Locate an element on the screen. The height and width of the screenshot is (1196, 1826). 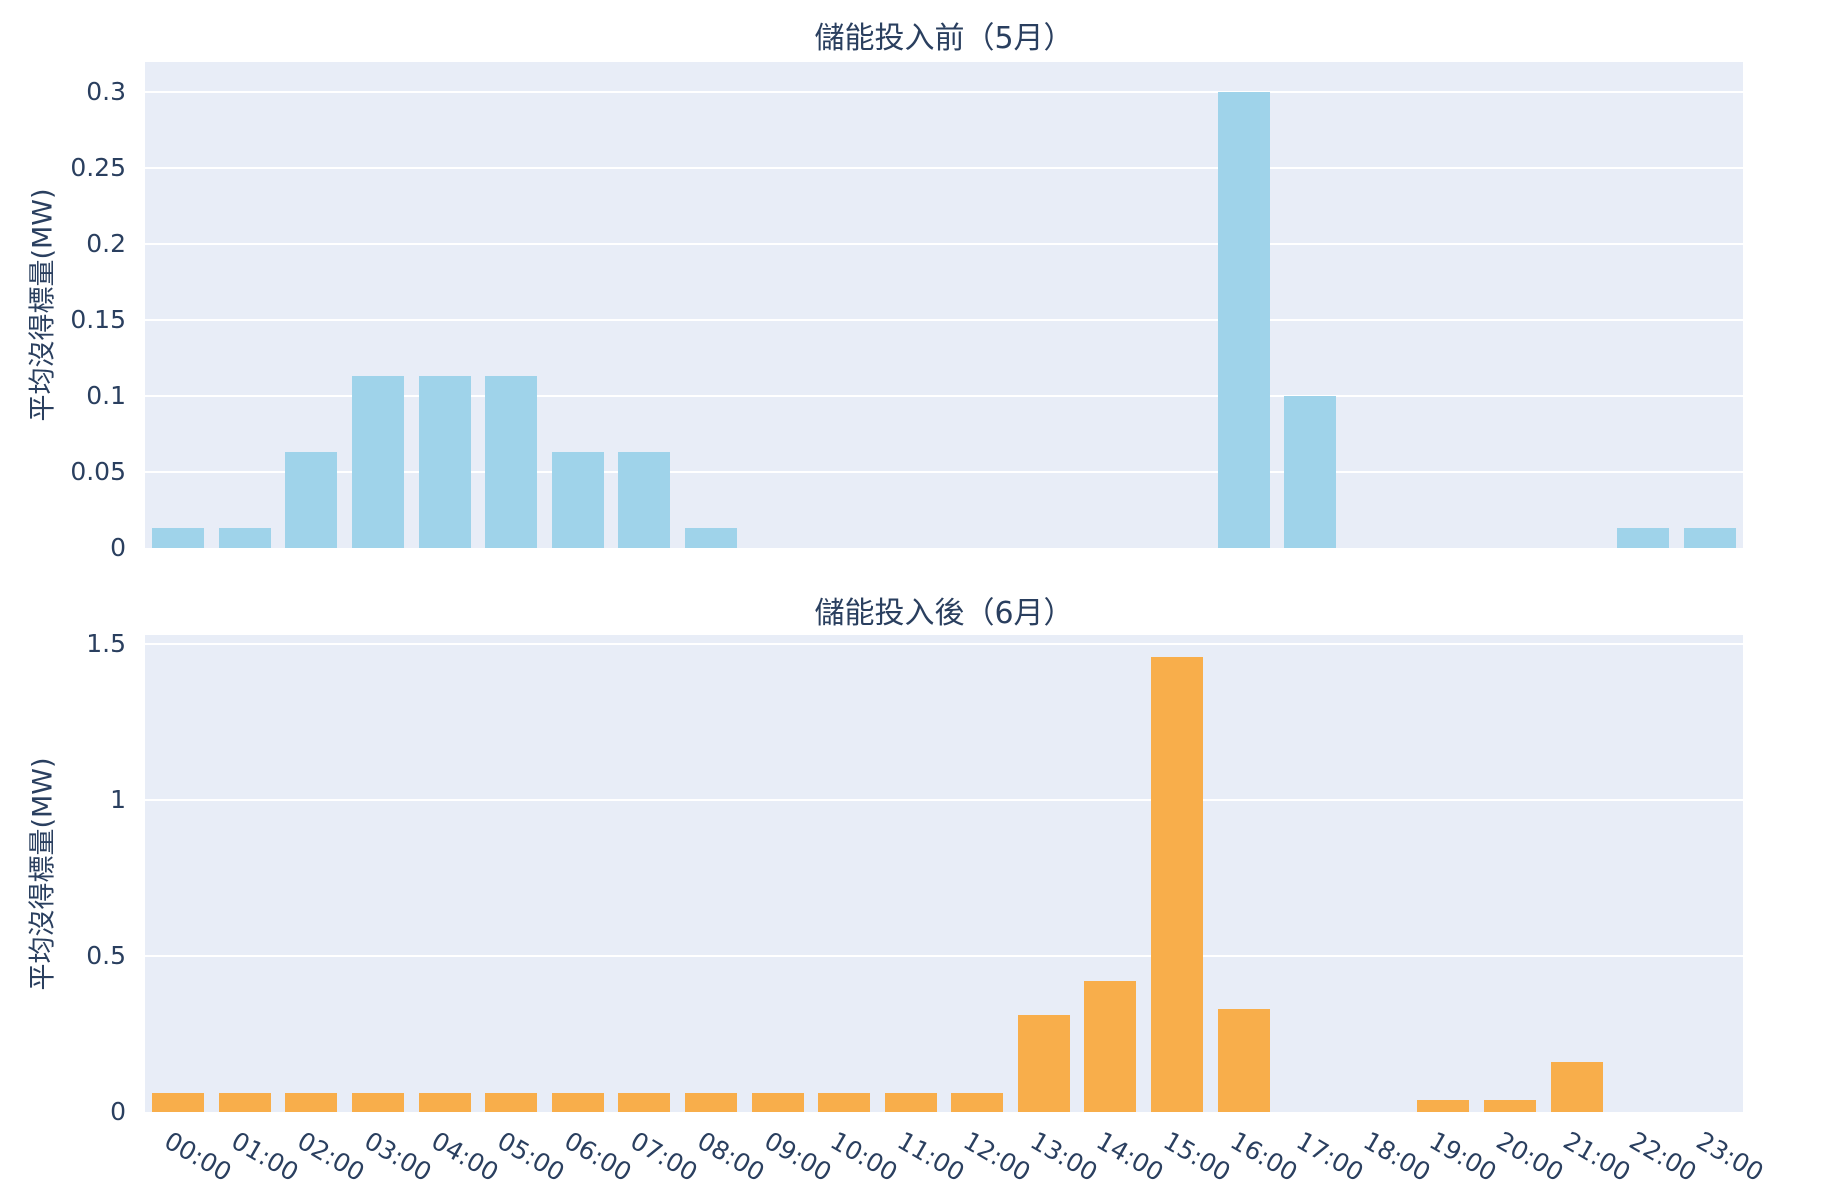
bar-17:00 is located at coordinates (1310, 472).